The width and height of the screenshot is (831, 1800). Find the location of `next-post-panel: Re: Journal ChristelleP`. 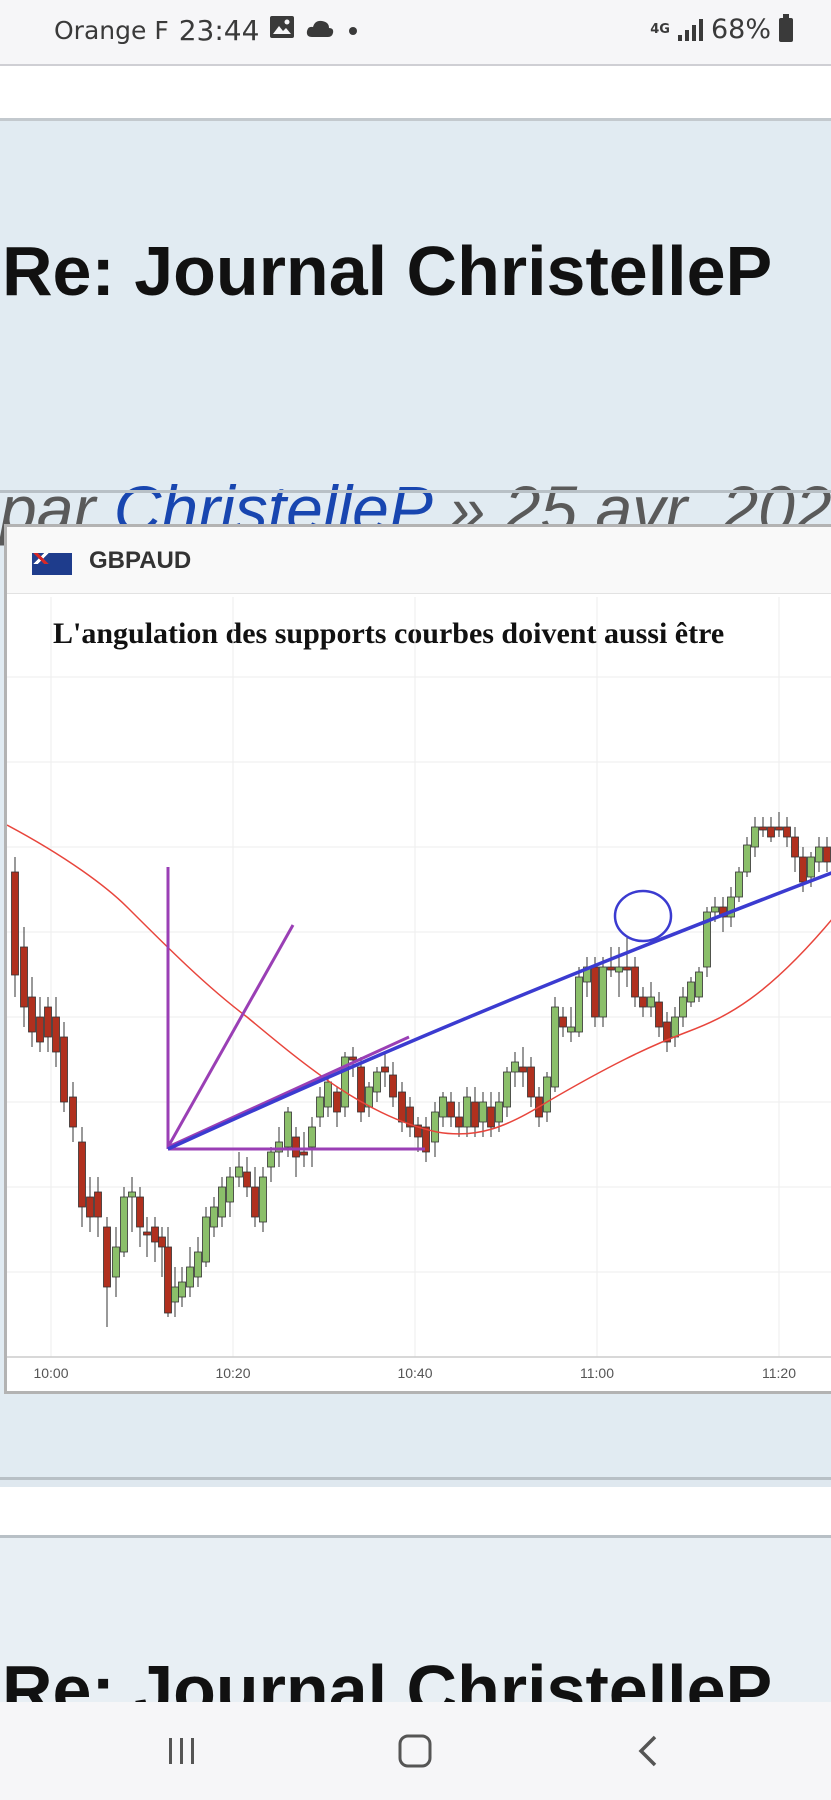

next-post-panel: Re: Journal ChristelleP is located at coordinates (415, 1633).